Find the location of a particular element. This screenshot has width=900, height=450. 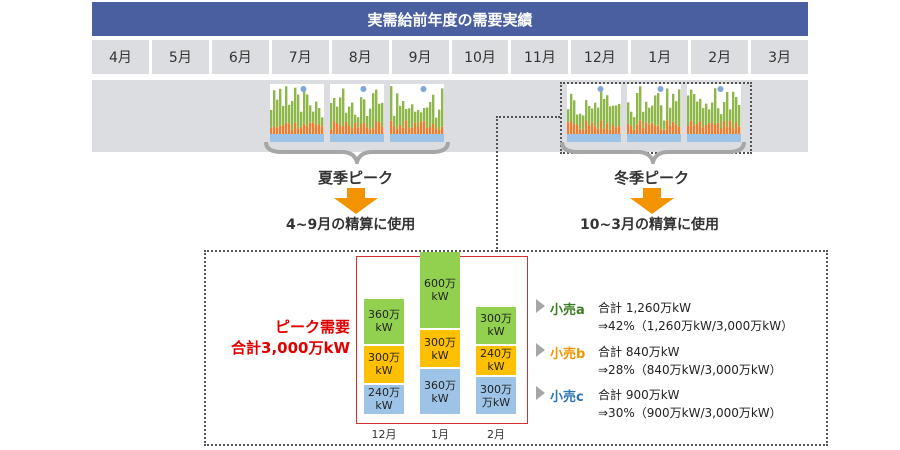

bar-segment-label: 600万 kW is located at coordinates (440, 290).